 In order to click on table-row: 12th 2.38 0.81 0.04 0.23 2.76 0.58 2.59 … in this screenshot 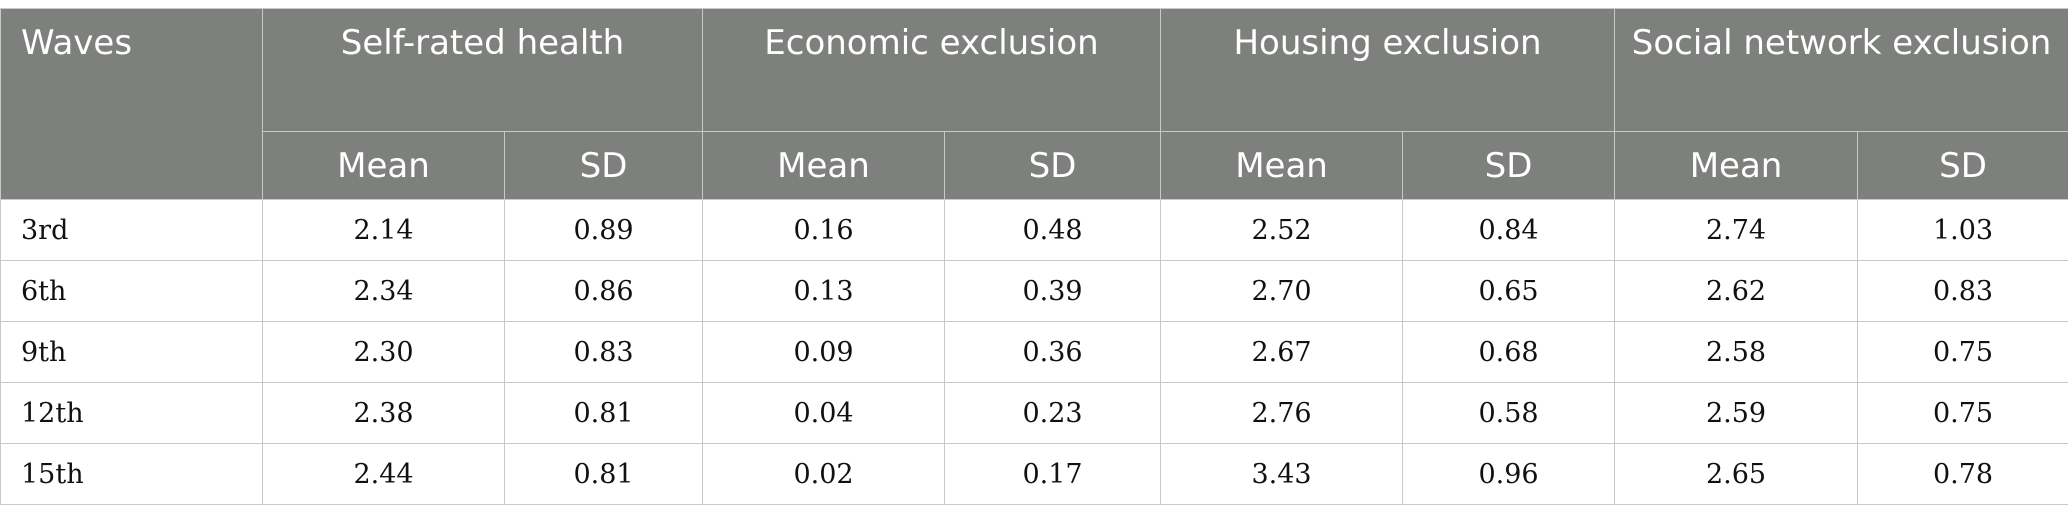, I will do `click(1034, 413)`.